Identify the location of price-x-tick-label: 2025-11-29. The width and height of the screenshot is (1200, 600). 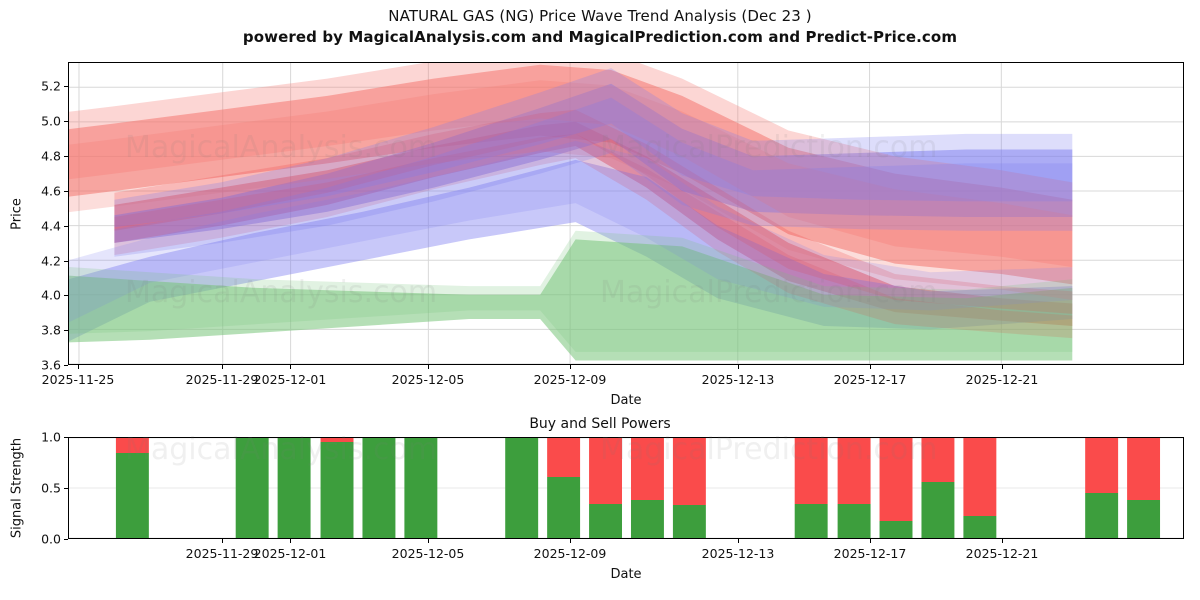
(222, 379).